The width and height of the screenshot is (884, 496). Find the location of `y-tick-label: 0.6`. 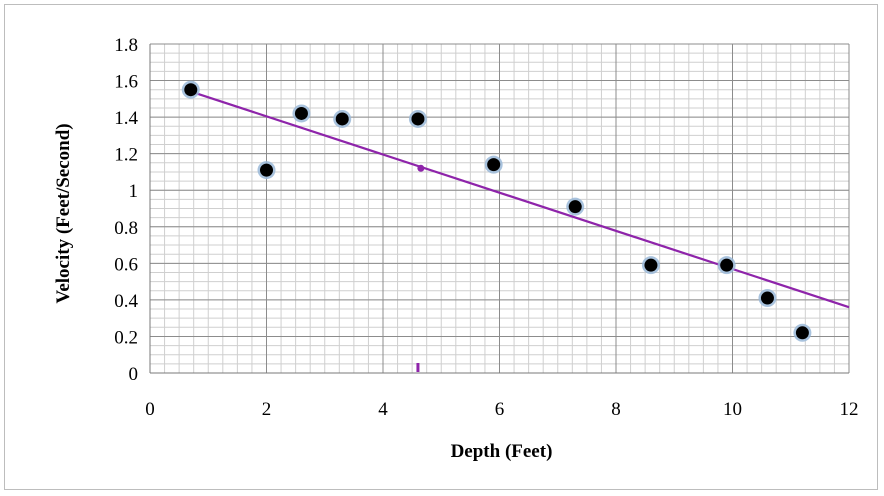

y-tick-label: 0.6 is located at coordinates (126, 264).